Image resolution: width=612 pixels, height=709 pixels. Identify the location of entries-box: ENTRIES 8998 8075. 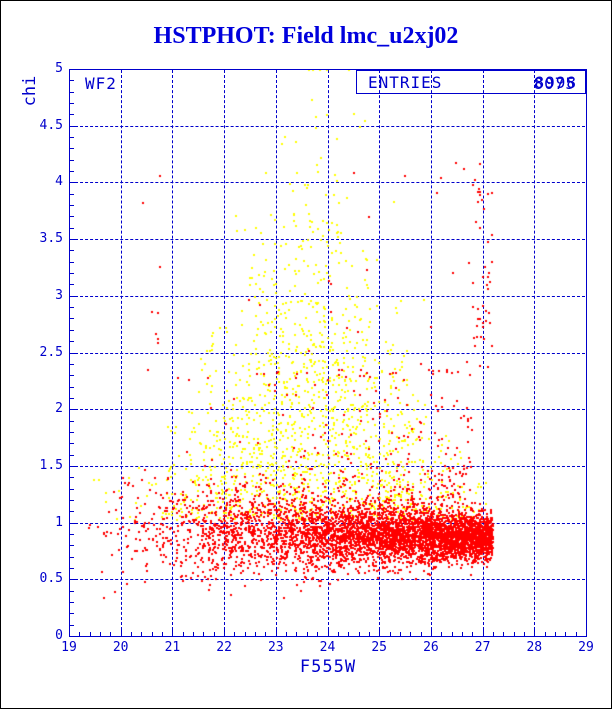
(471, 82).